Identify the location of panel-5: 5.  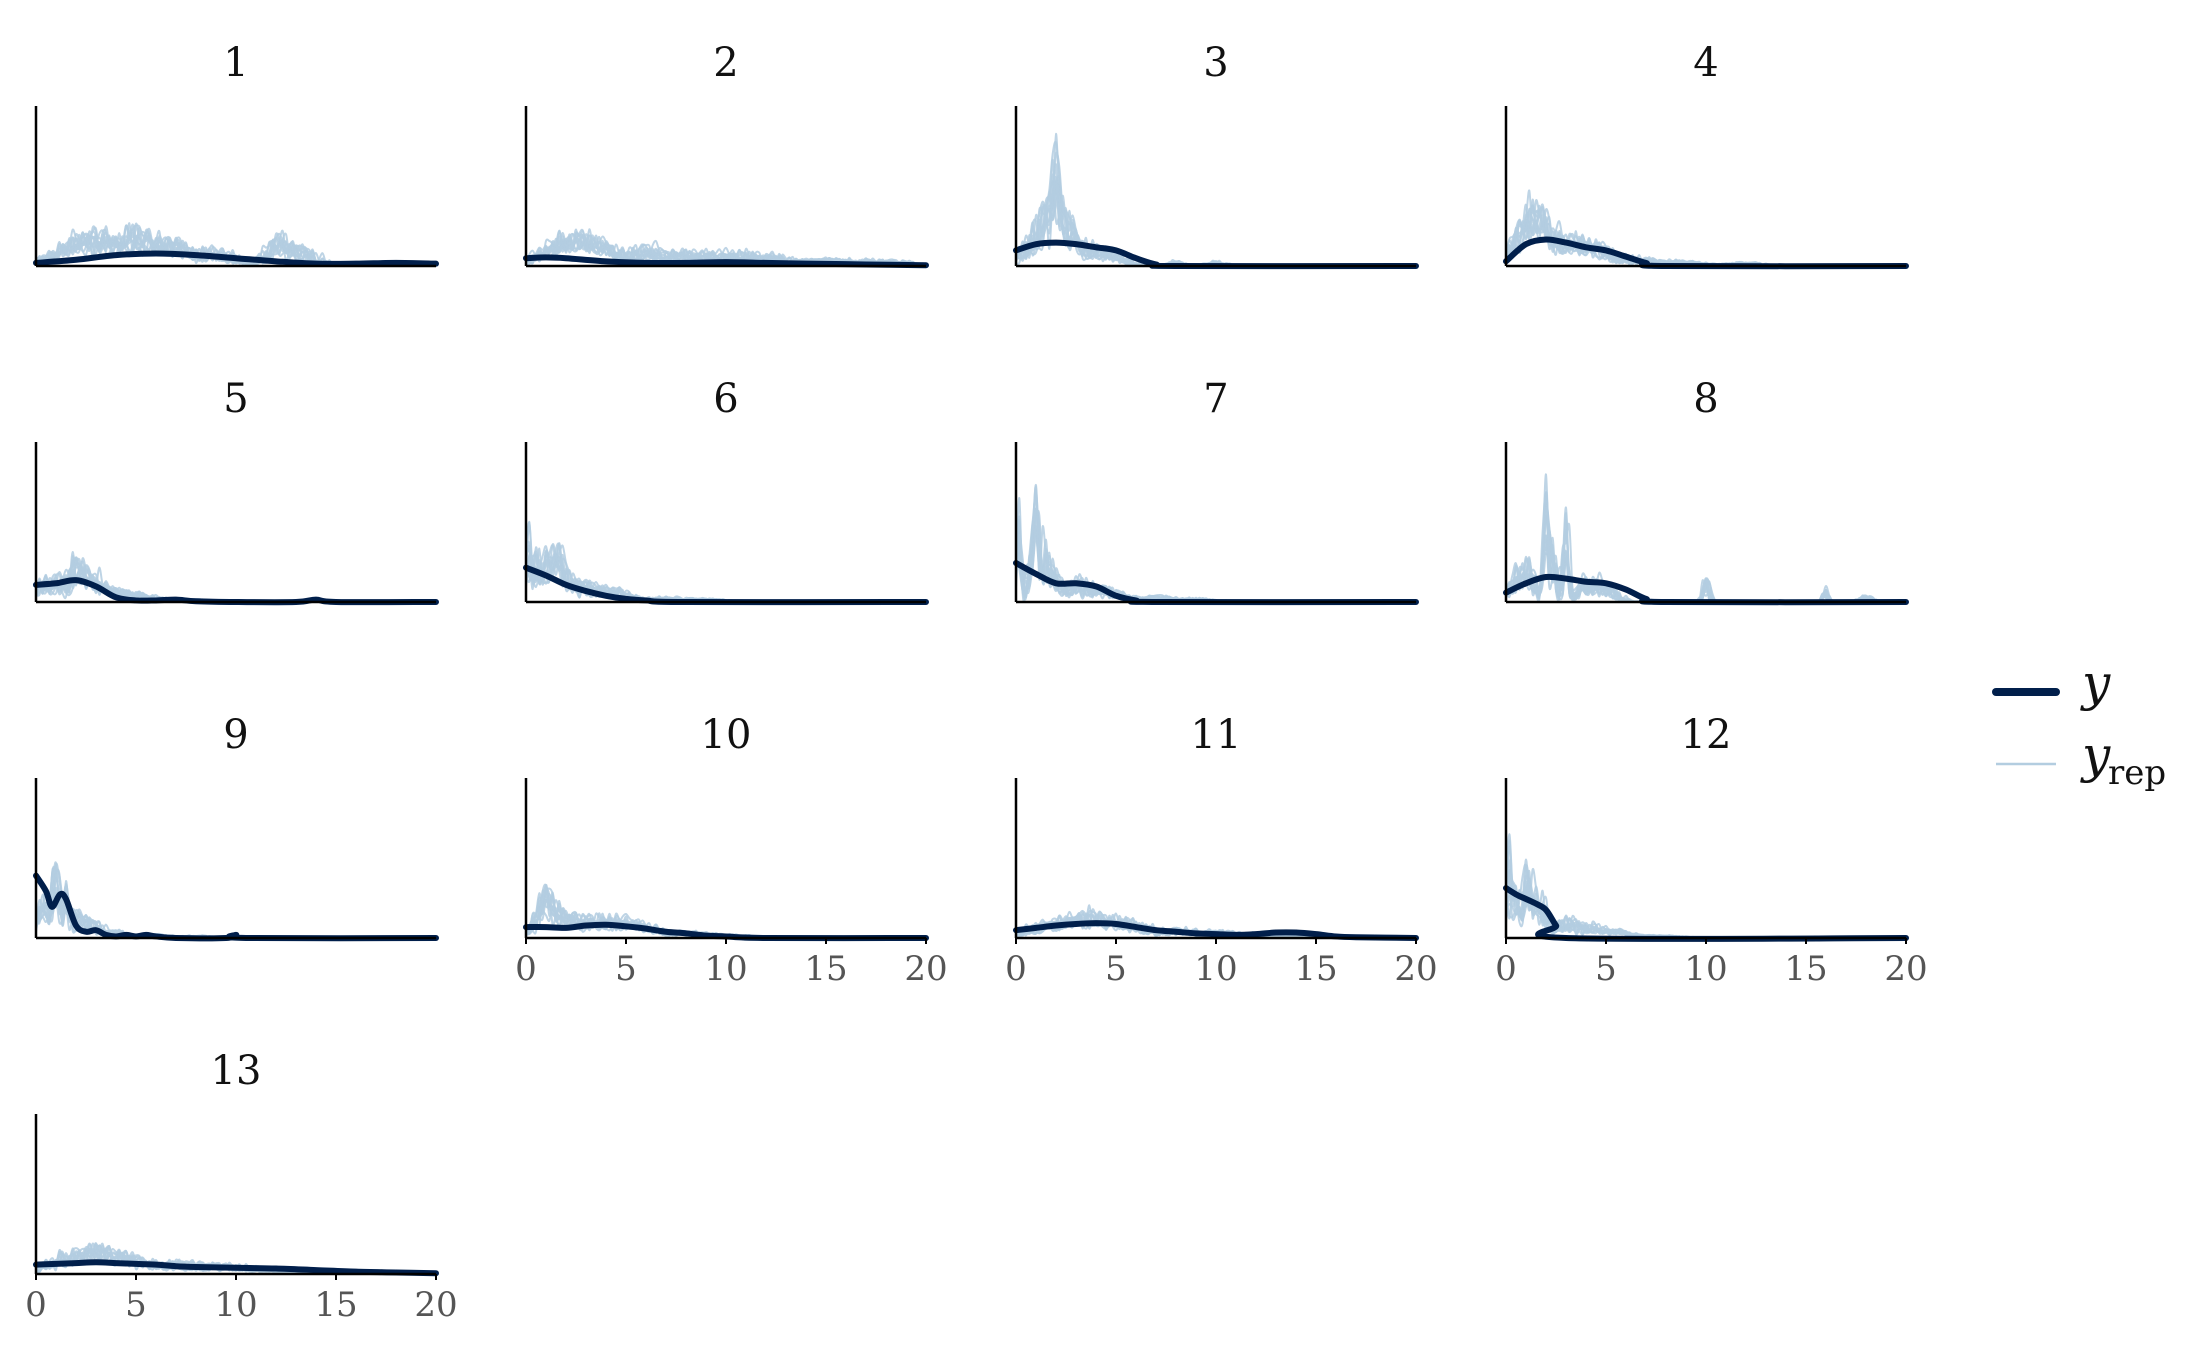
(236, 491).